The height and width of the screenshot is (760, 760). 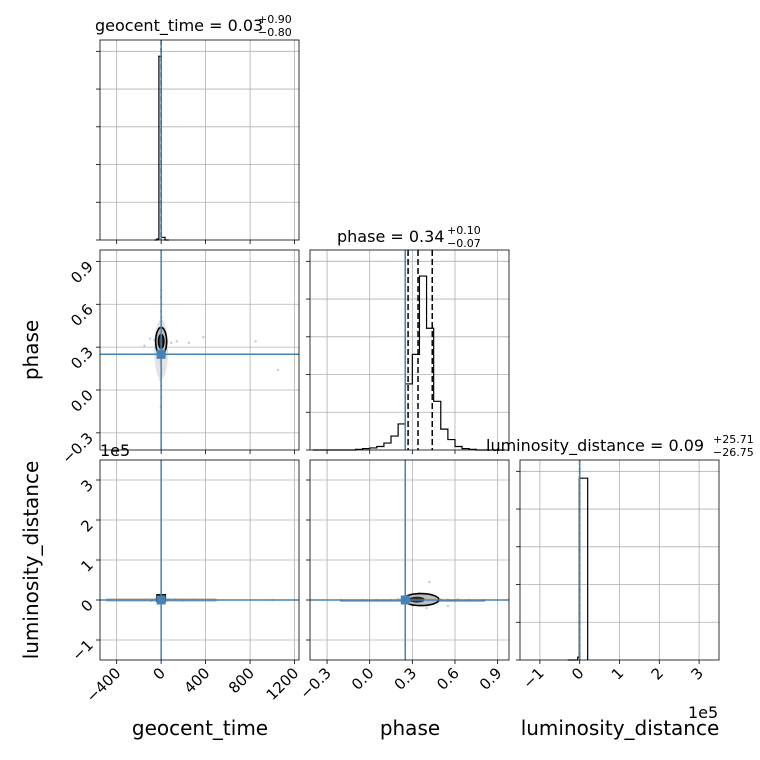 I want to click on panel-ld-vs-geocent-time-yticklabel-1: 0, so click(x=86, y=605).